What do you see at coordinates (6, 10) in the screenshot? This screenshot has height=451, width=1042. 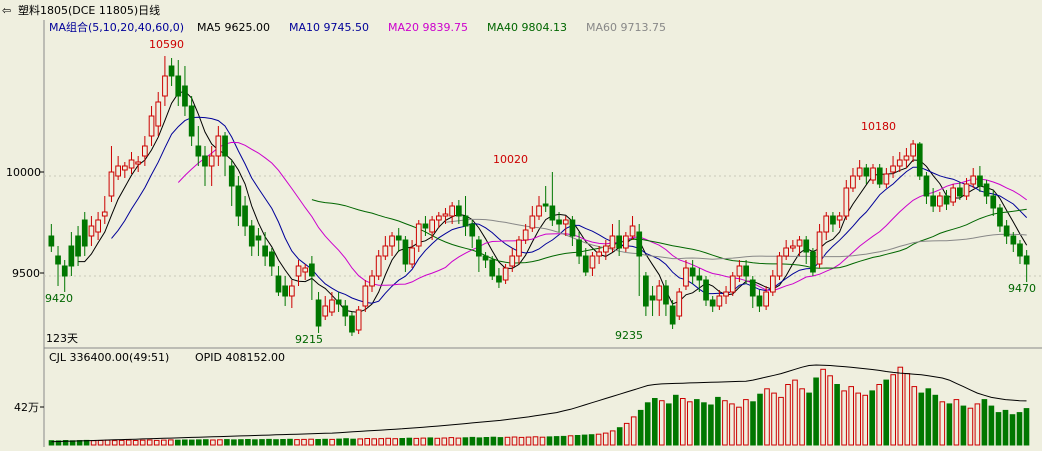 I see `back-arrow-icon: ⇦` at bounding box center [6, 10].